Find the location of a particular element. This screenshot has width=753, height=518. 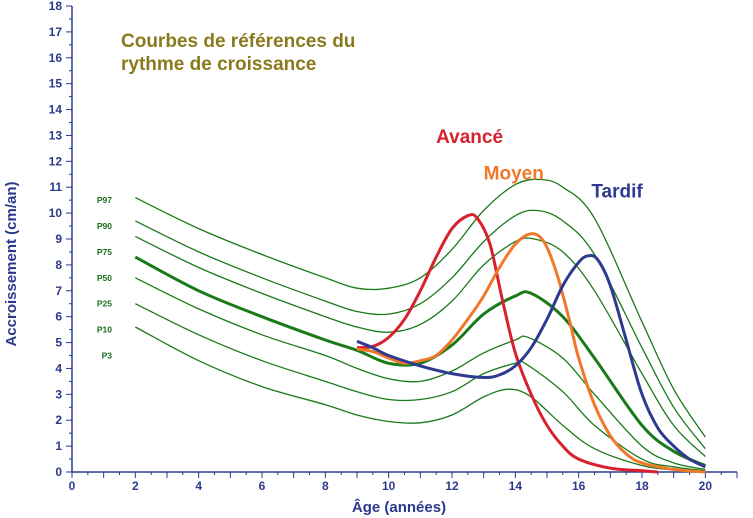

y-tick-label: 1 is located at coordinates (58, 446).